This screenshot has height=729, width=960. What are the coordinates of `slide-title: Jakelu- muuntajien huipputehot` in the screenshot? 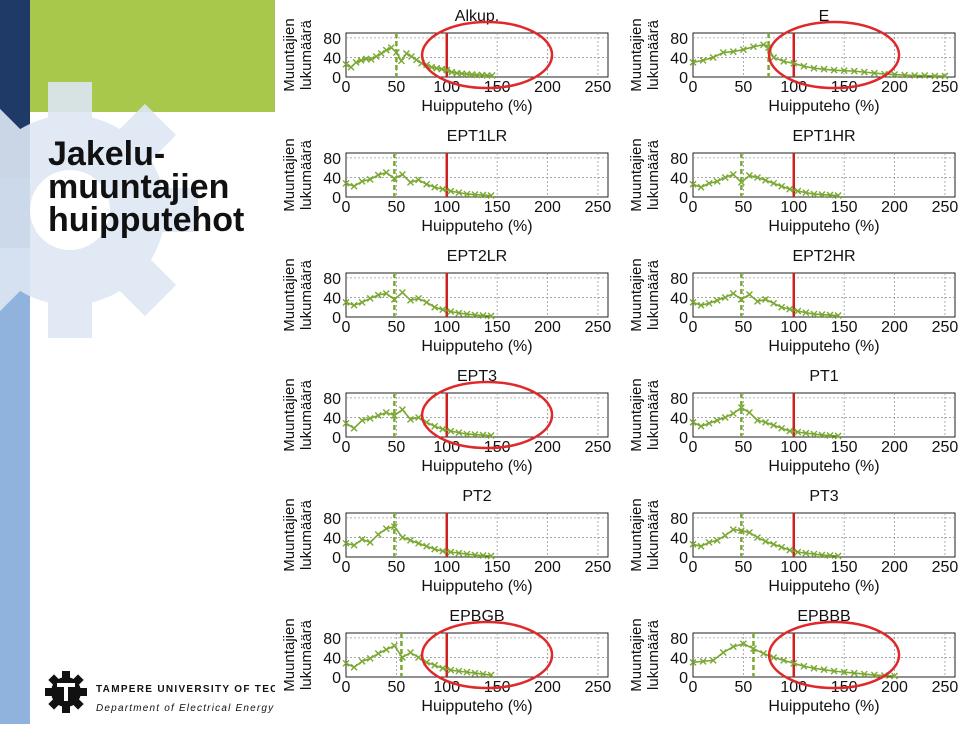 It's located at (146, 187).